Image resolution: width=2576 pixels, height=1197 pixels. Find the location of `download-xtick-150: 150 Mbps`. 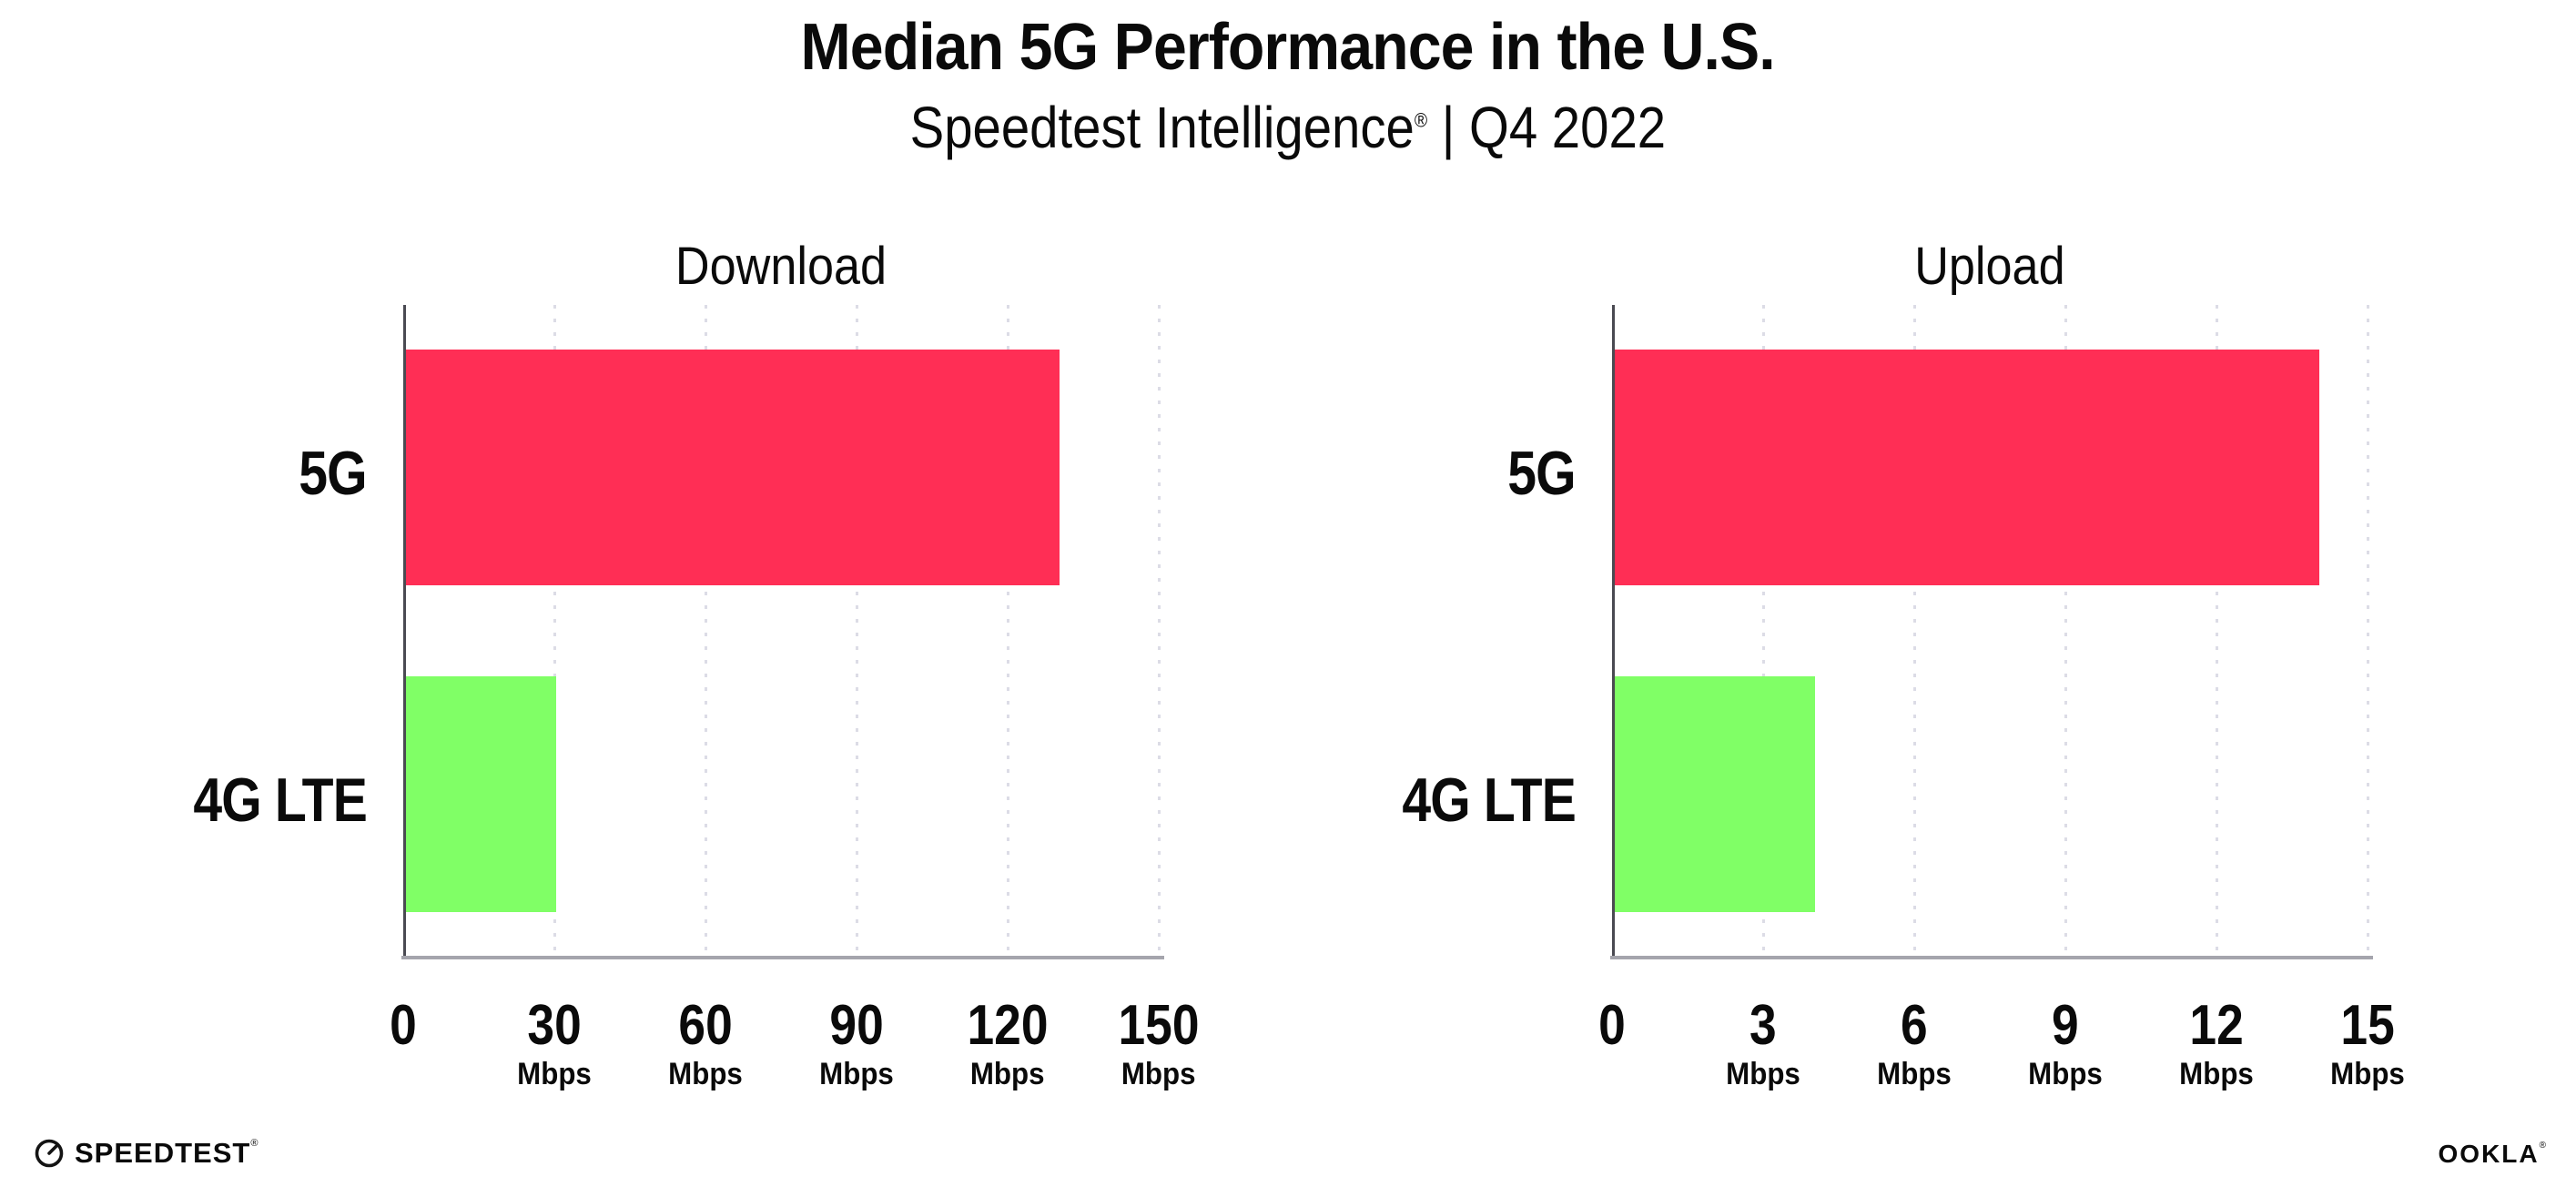

download-xtick-150: 150 Mbps is located at coordinates (1158, 1024).